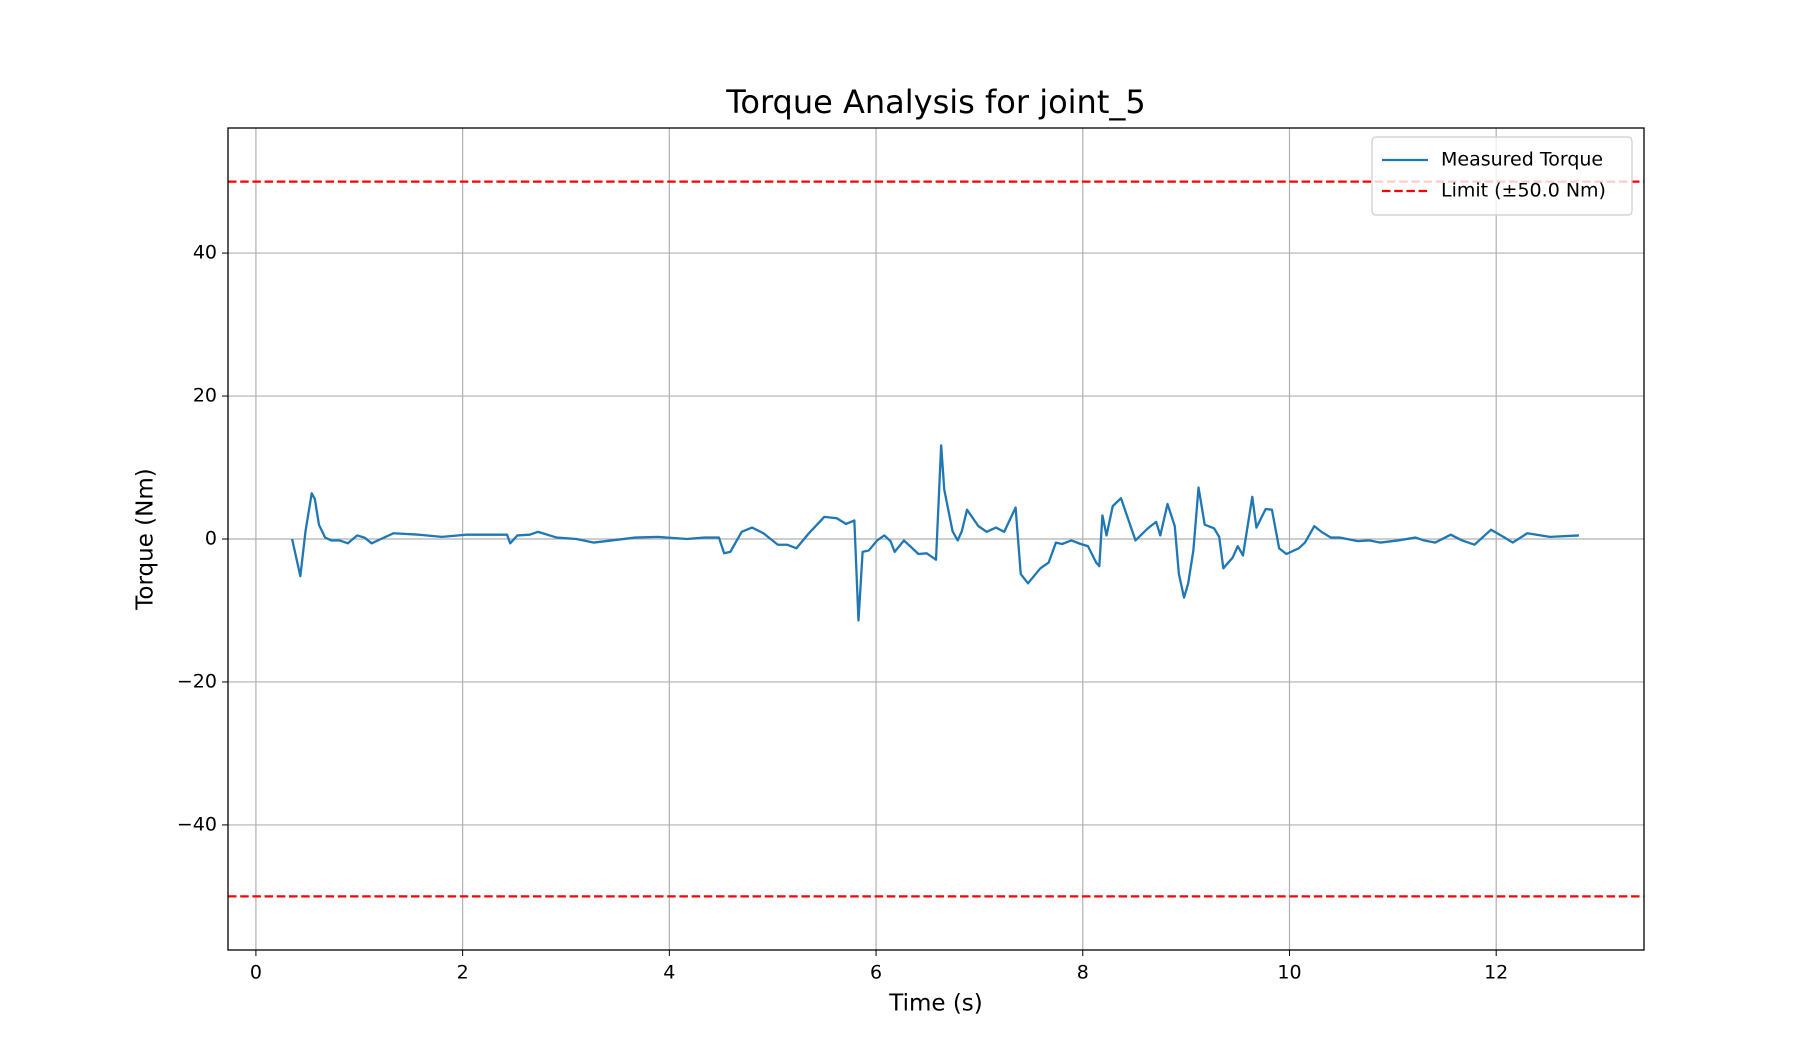 This screenshot has width=1800, height=1050. I want to click on x-axis-label: Time (s), so click(935, 1004).